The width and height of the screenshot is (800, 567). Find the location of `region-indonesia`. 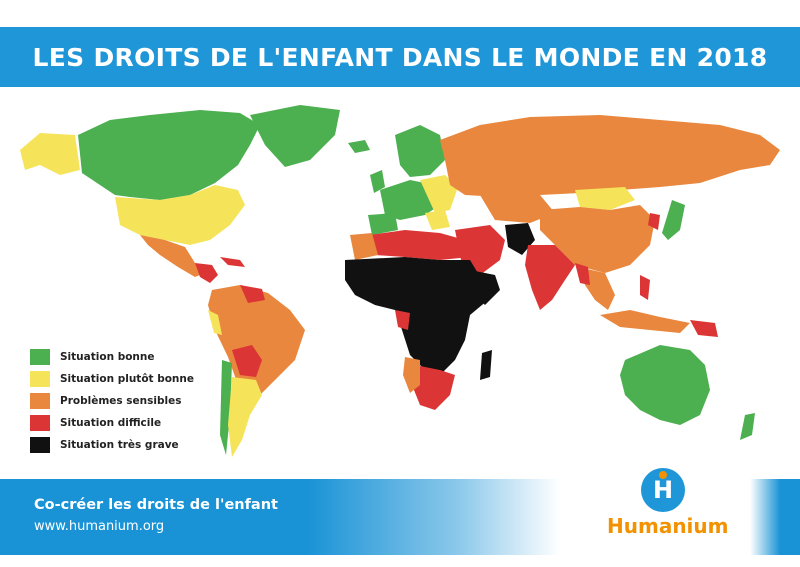

region-indonesia is located at coordinates (645, 321).